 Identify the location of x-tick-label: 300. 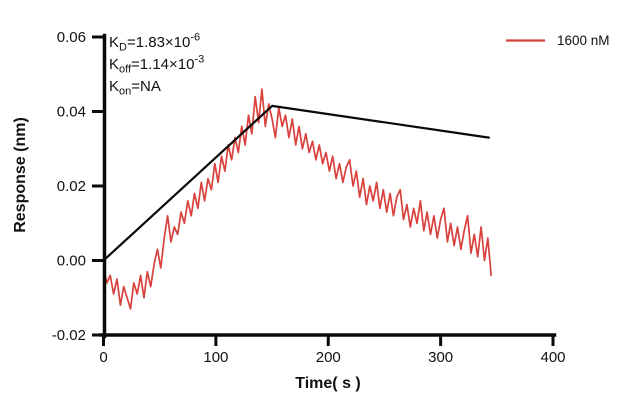
(440, 357).